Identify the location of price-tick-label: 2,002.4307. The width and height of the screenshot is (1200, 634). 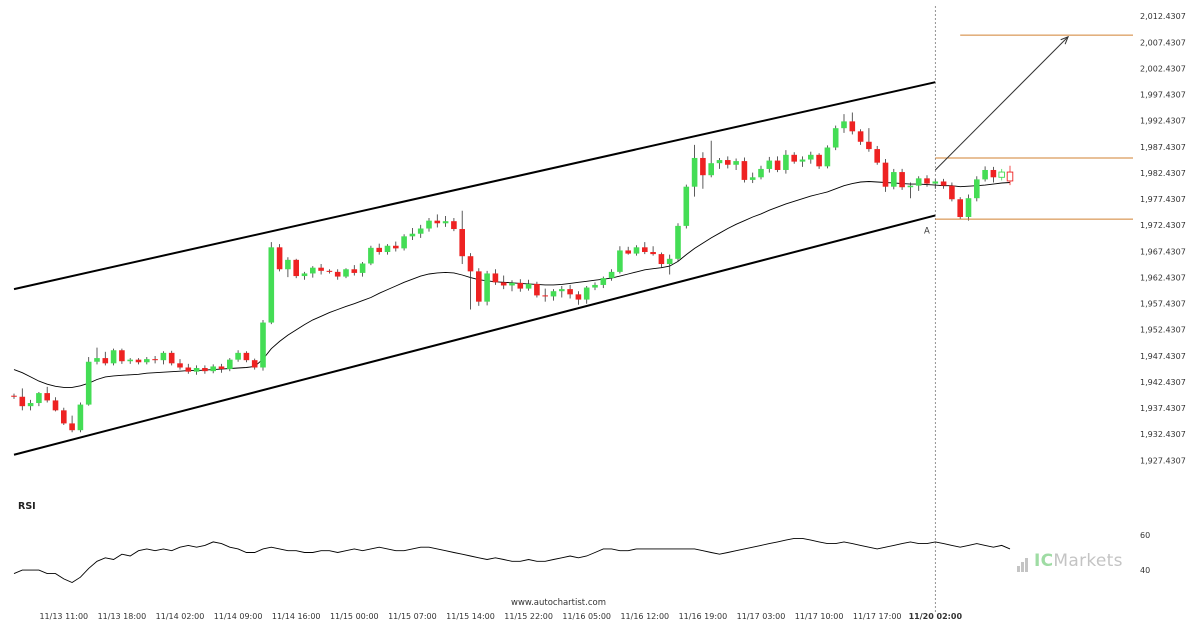
(1163, 68).